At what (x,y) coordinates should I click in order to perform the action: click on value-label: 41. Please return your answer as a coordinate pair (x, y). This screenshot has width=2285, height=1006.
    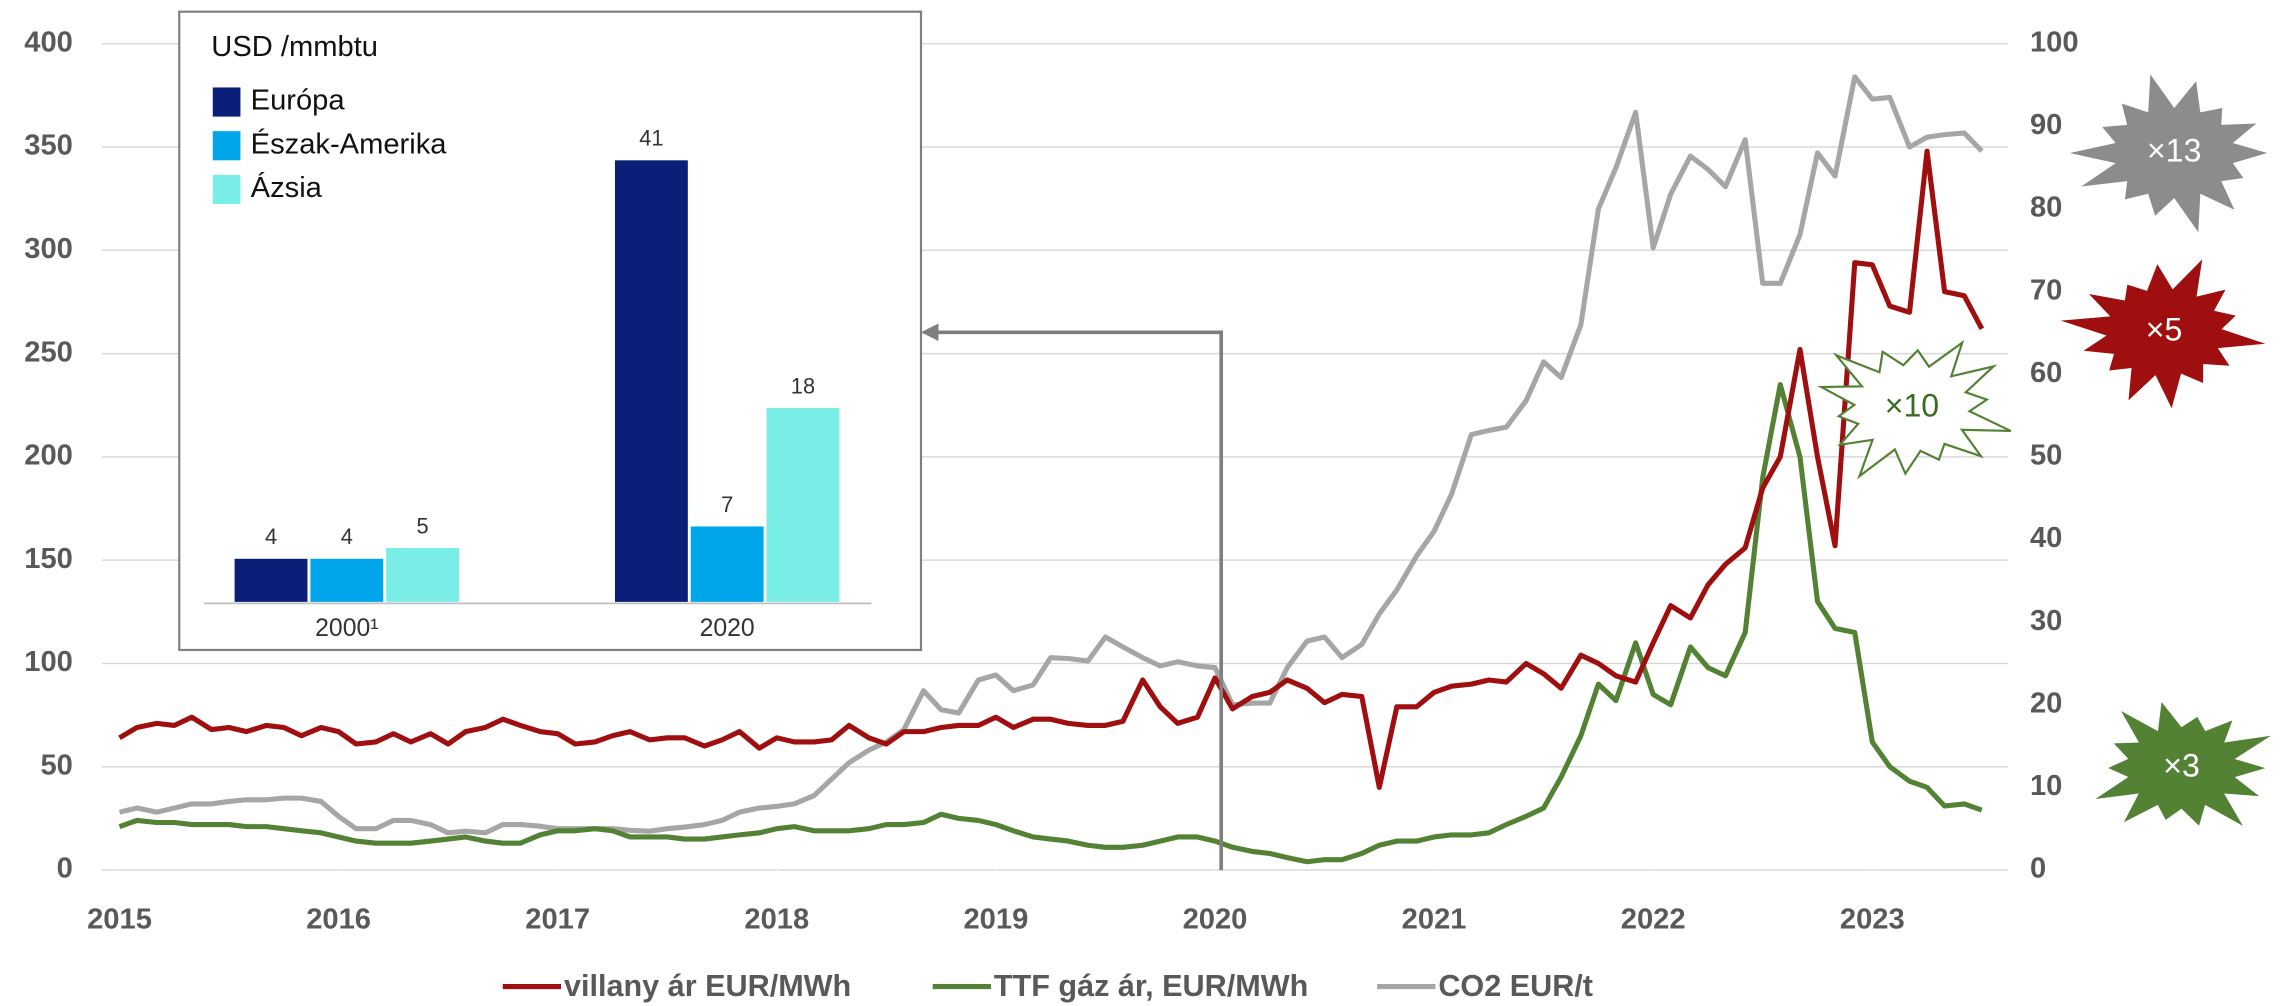
    Looking at the image, I should click on (651, 138).